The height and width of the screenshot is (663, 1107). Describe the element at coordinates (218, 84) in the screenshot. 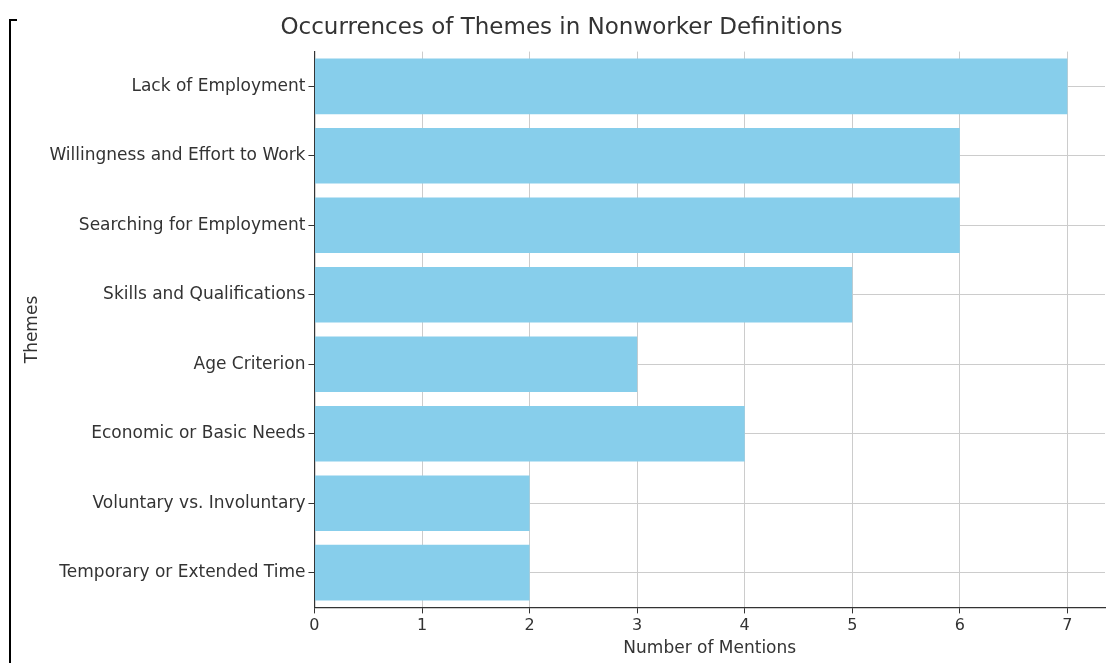

I see `y-tick-label: Lack of Employment` at that location.